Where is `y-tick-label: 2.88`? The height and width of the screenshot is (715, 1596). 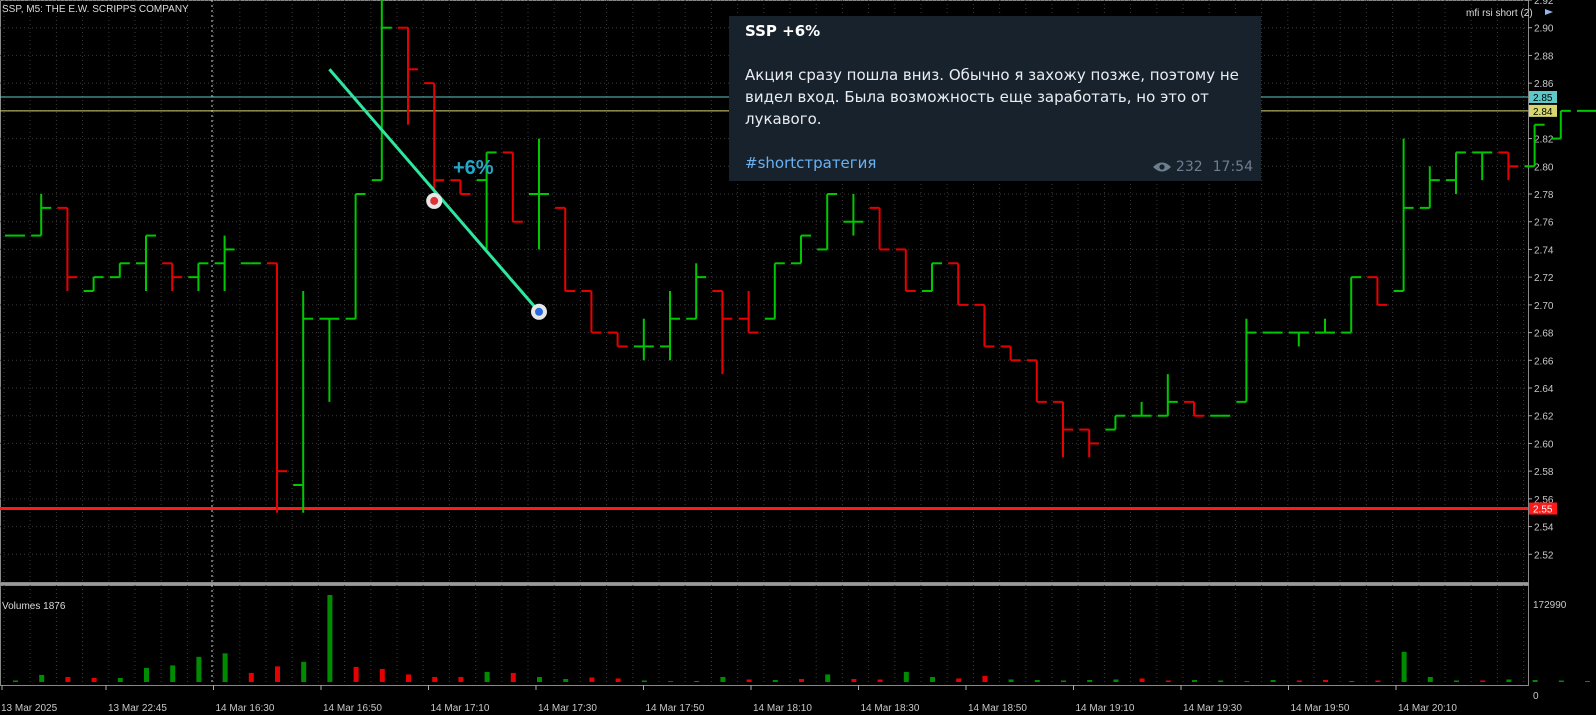
y-tick-label: 2.88 is located at coordinates (1544, 56).